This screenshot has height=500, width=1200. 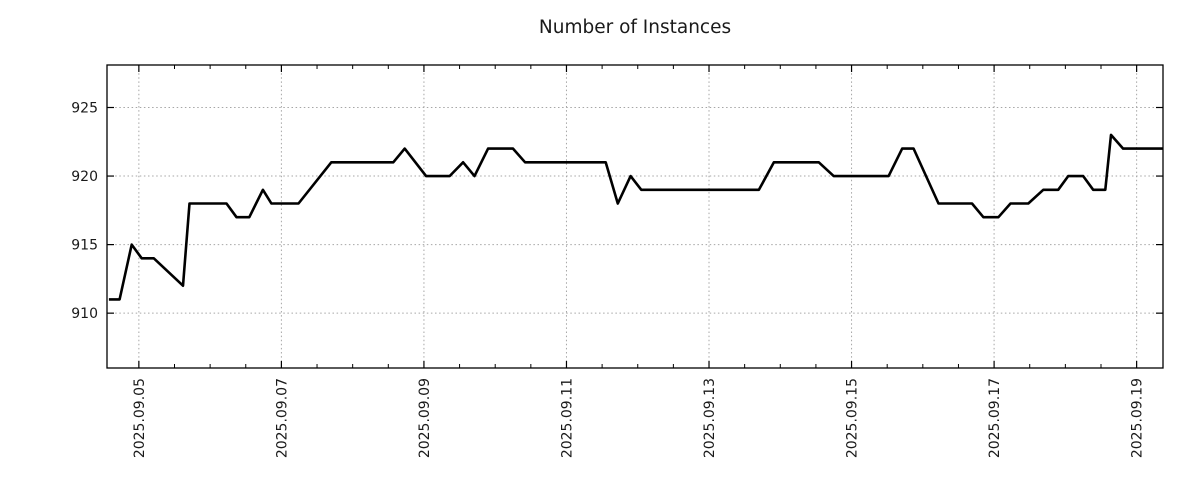 I want to click on y-tick-label: 910, so click(x=84, y=314).